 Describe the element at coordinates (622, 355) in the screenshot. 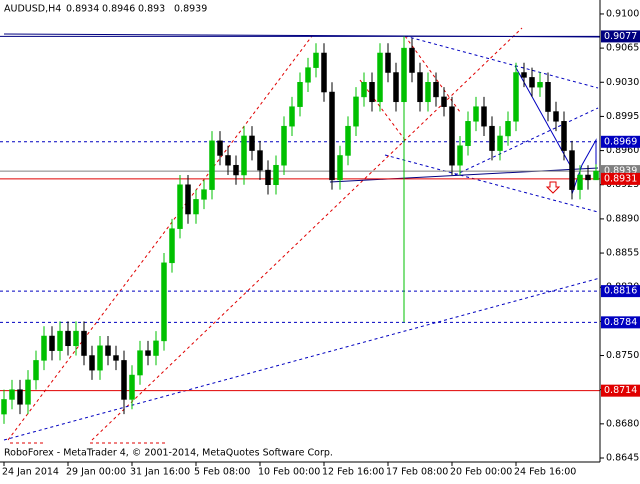

I see `y-tick-label: 0.8750` at that location.